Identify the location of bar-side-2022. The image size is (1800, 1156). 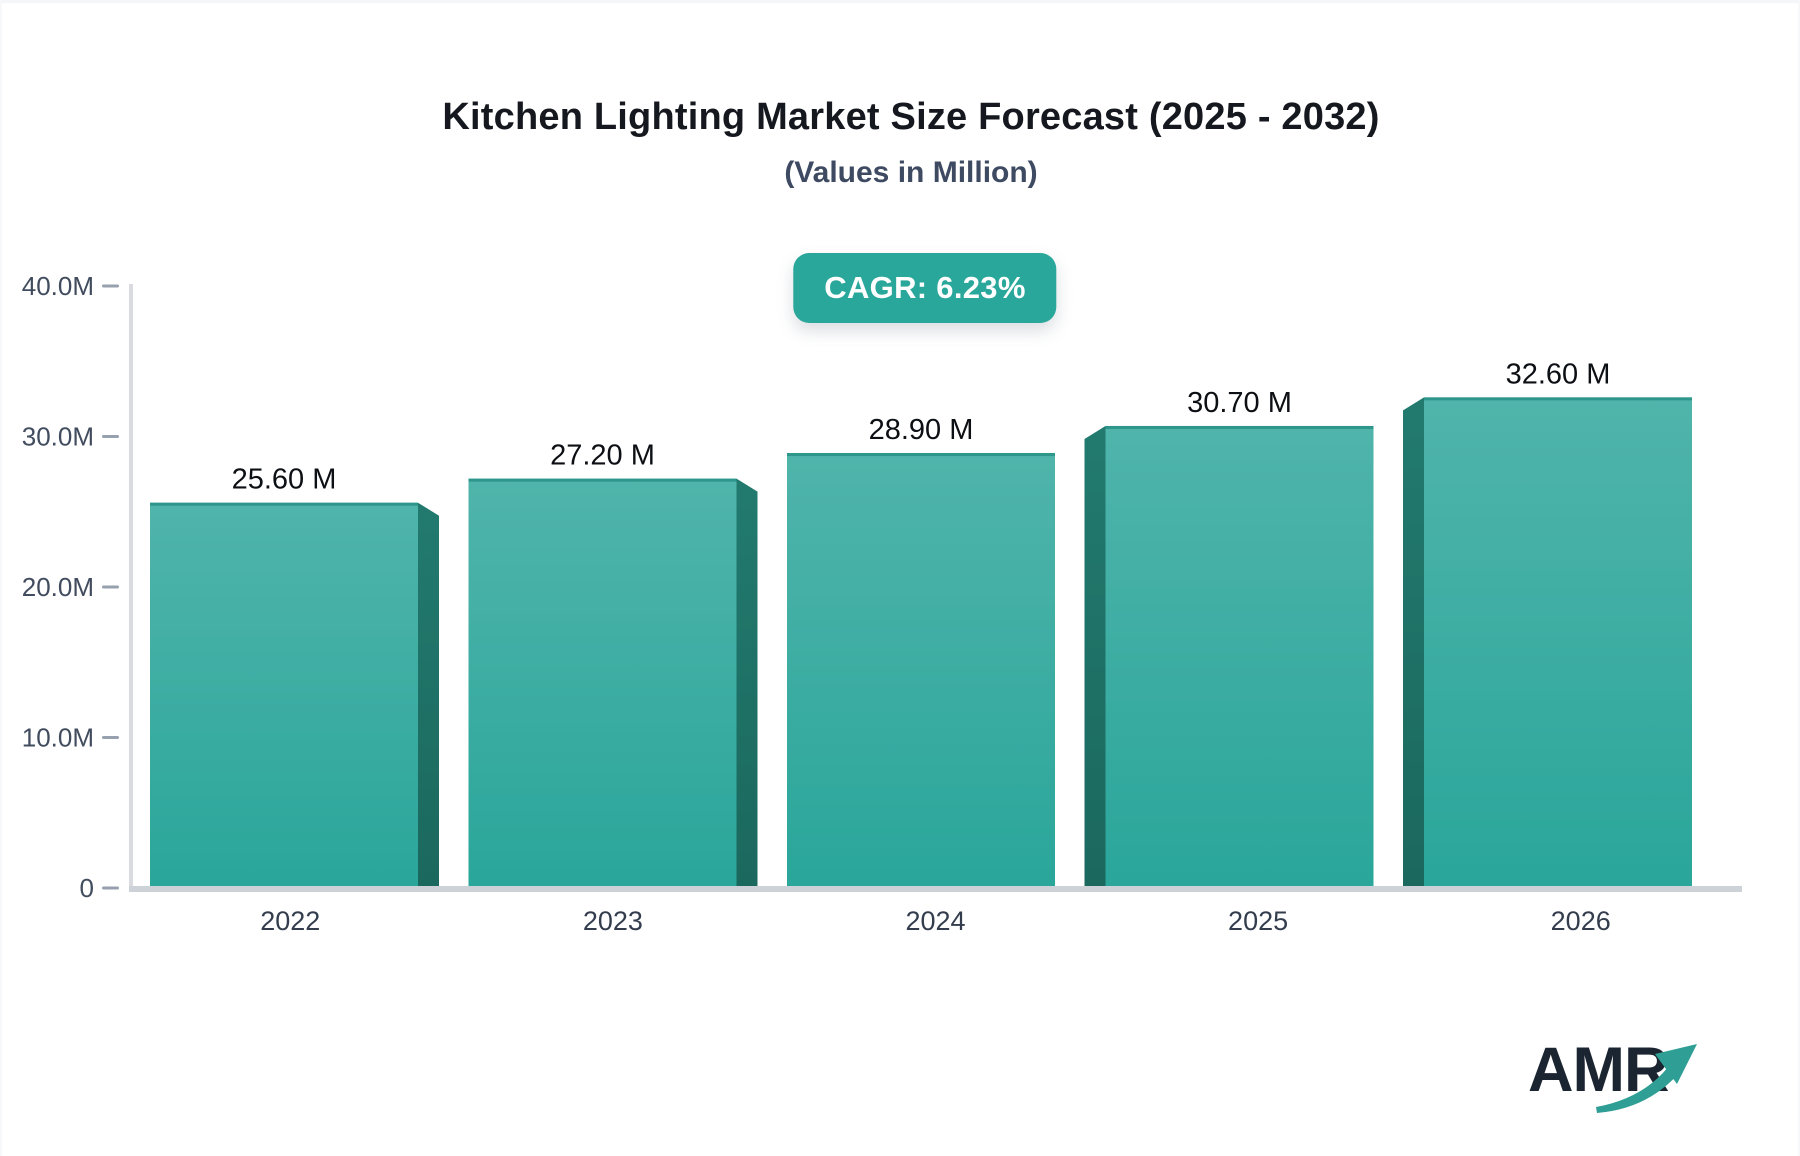
(428, 695).